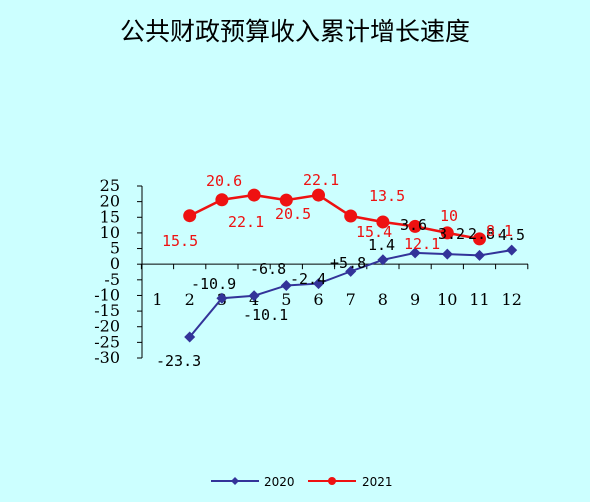 Image resolution: width=590 pixels, height=502 pixels. I want to click on x-tick-label: 9, so click(415, 299).